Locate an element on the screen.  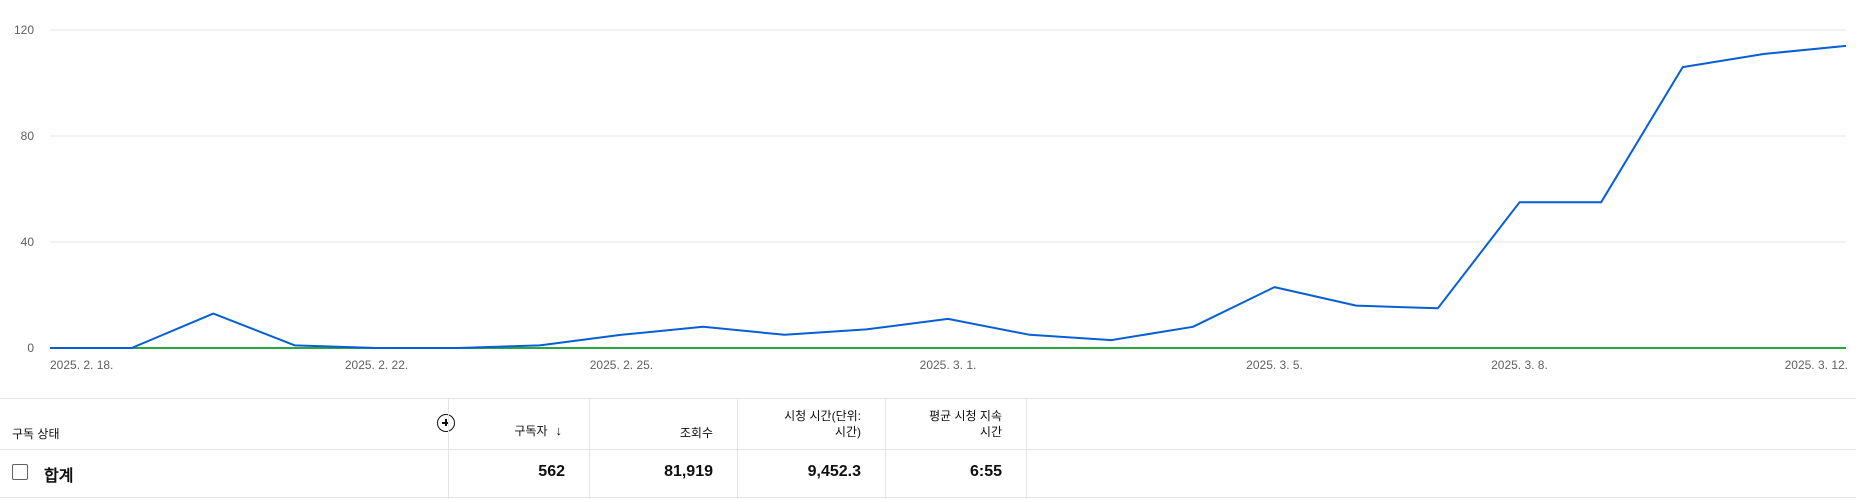
watch-time-header-line2: 시간) is located at coordinates (847, 432).